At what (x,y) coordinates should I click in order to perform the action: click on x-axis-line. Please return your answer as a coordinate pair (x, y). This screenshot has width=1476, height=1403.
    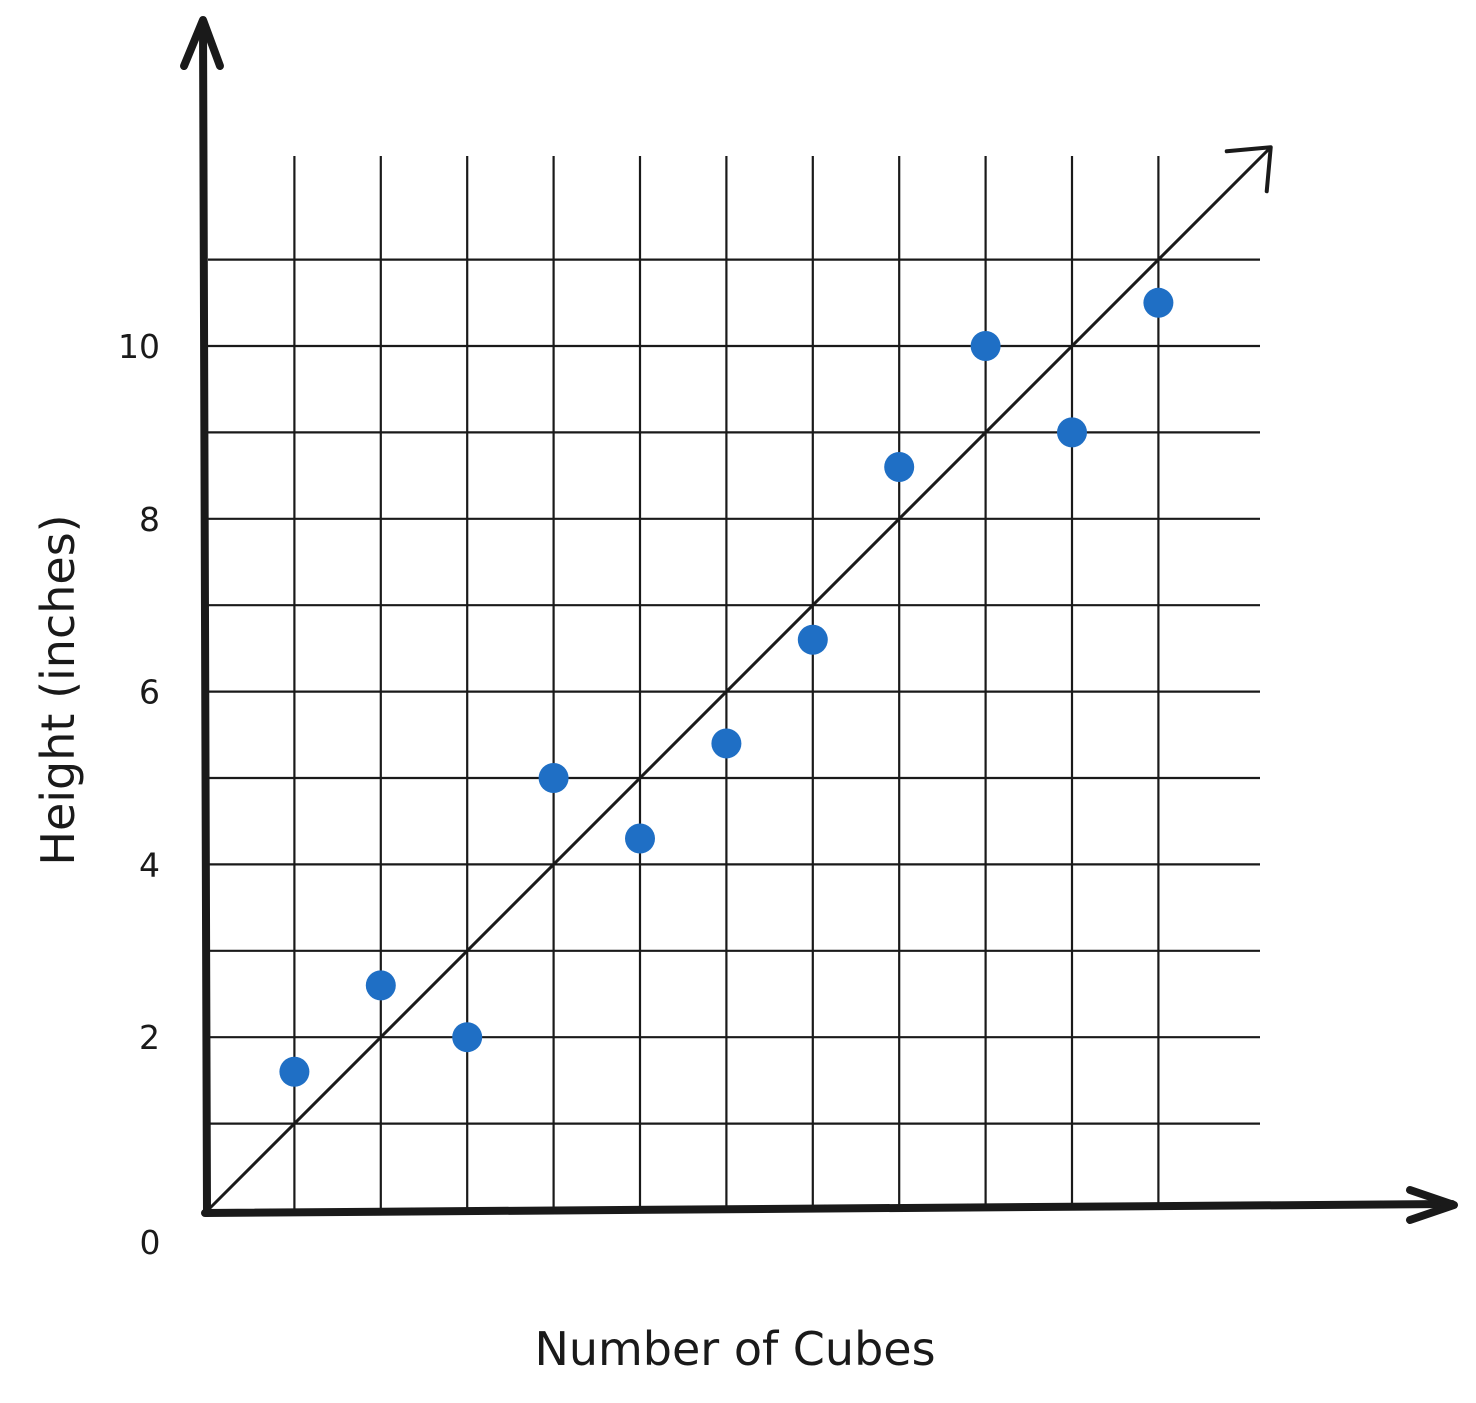
    Looking at the image, I should click on (828, 1208).